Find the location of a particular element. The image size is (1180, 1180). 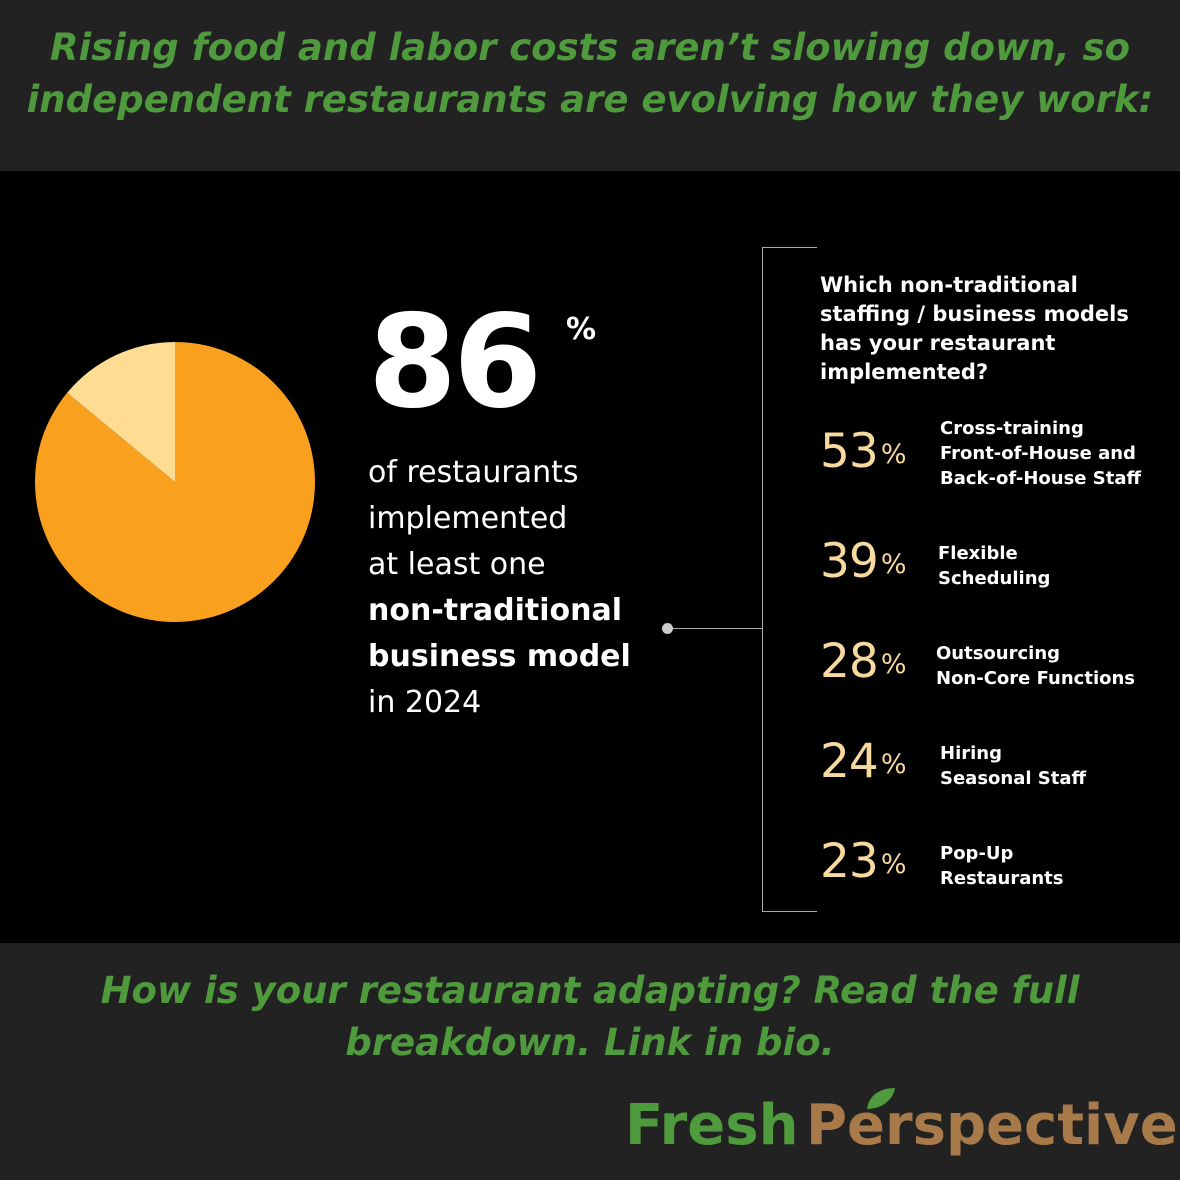

stat-label-line: Back-of-House Staff is located at coordinates (1041, 478).